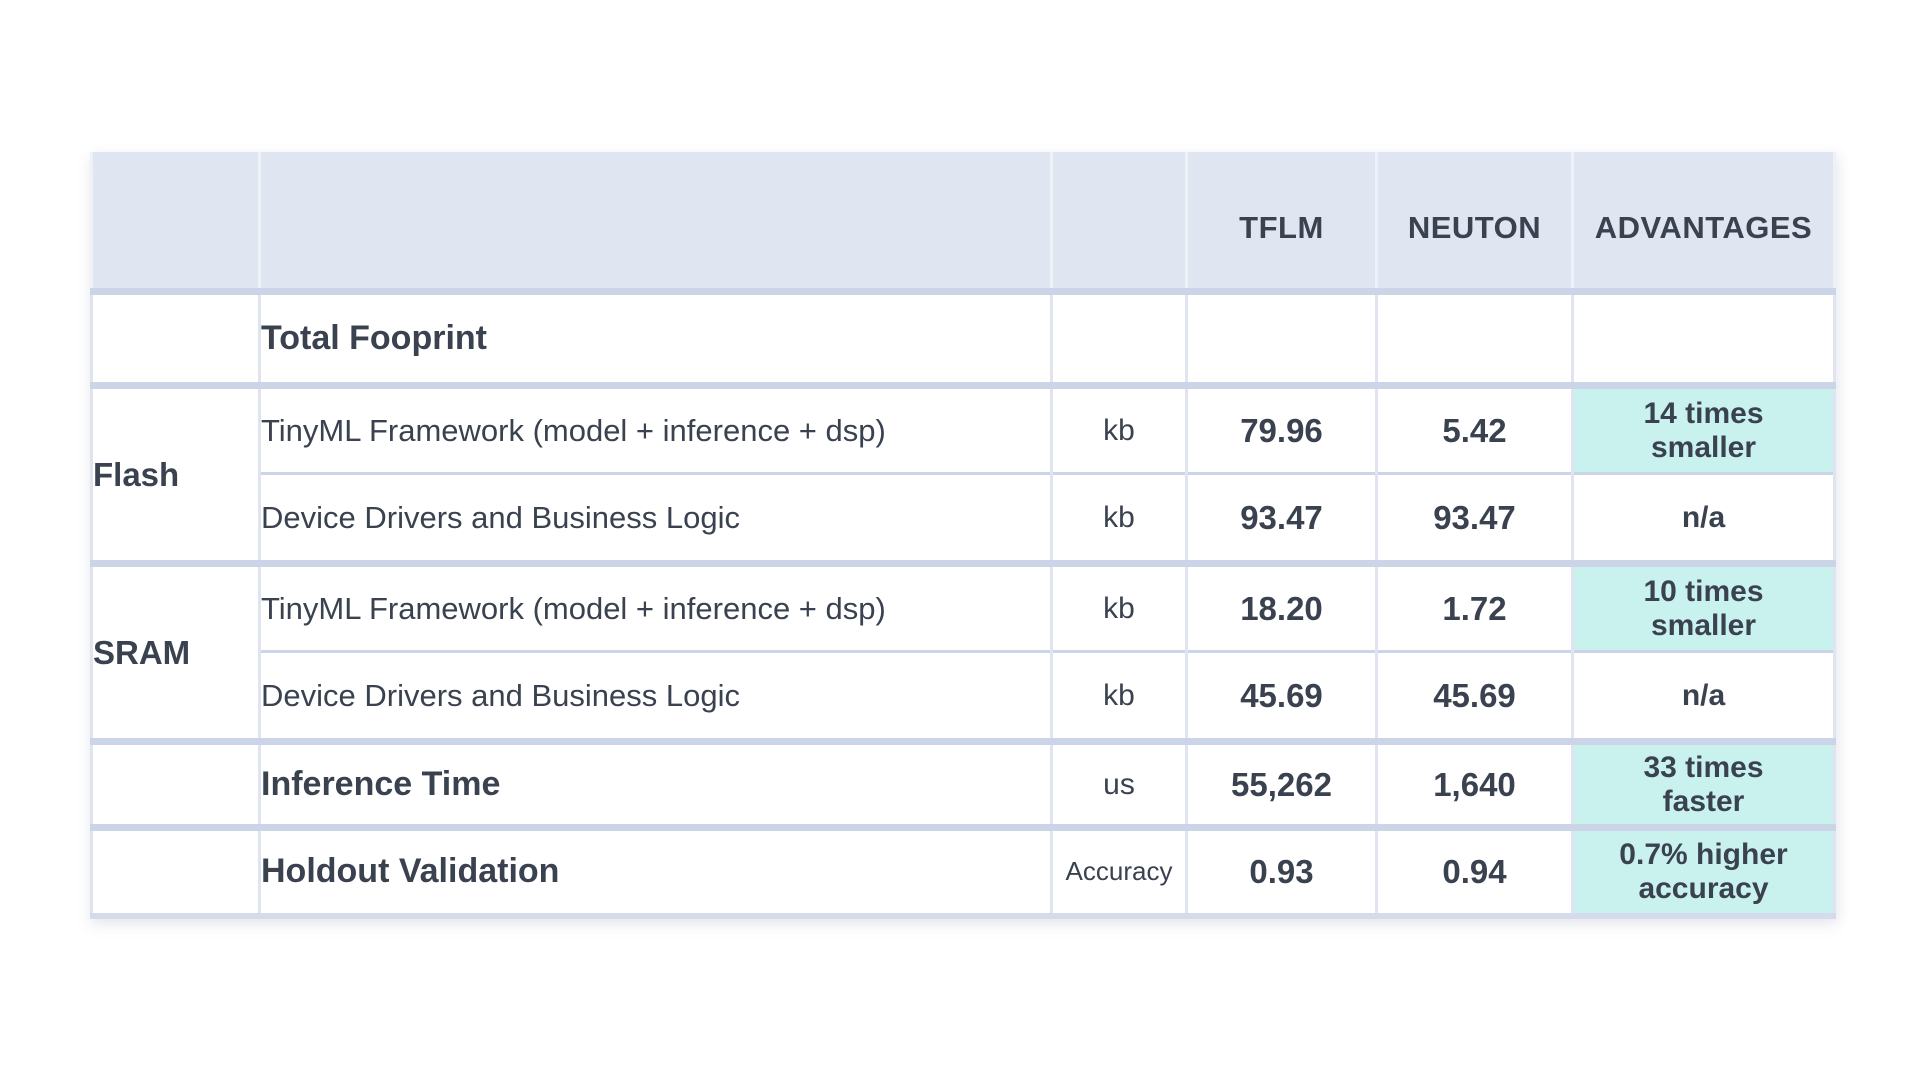 Image resolution: width=1920 pixels, height=1080 pixels. Describe the element at coordinates (1281, 518) in the screenshot. I see `tflm-value: 93.47` at that location.